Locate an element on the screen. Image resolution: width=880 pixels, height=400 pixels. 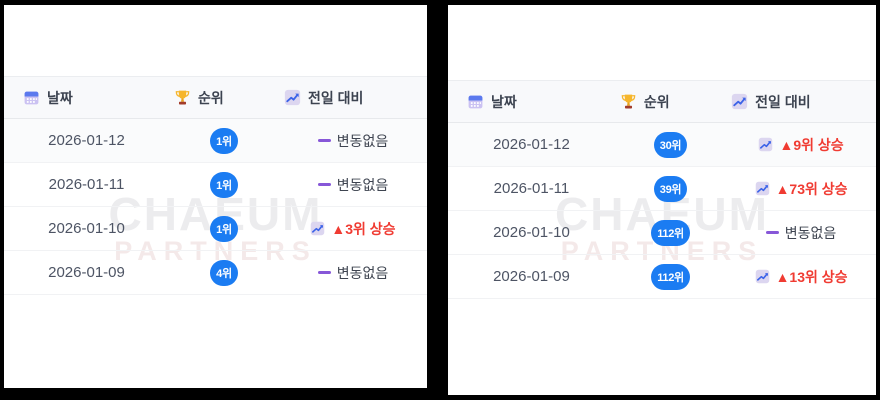
table-row: 2026-01-10 1위 ▲3위 상승 is located at coordinates (215, 229).